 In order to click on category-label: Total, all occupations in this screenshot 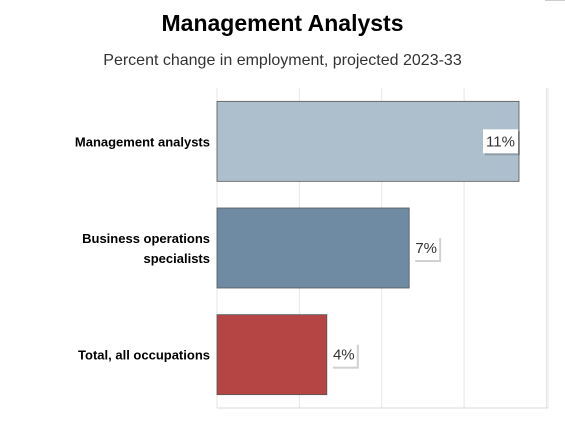, I will do `click(144, 355)`.